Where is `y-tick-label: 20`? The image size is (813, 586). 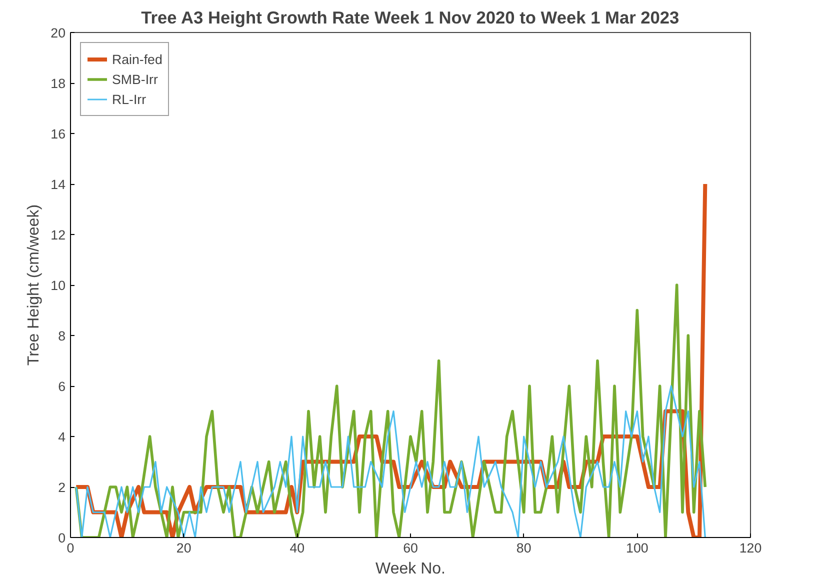 y-tick-label: 20 is located at coordinates (58, 33).